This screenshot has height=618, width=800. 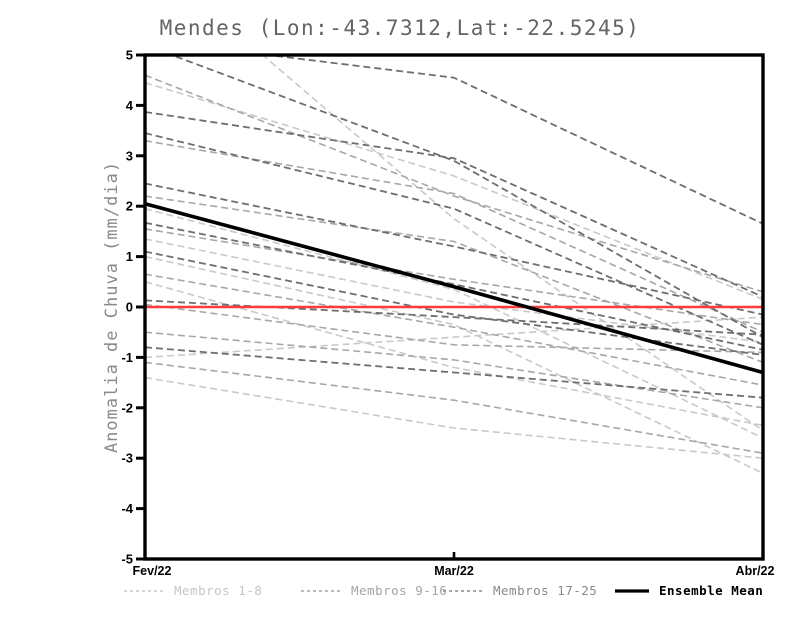 What do you see at coordinates (632, 590) in the screenshot?
I see `solid-line-swatch-black` at bounding box center [632, 590].